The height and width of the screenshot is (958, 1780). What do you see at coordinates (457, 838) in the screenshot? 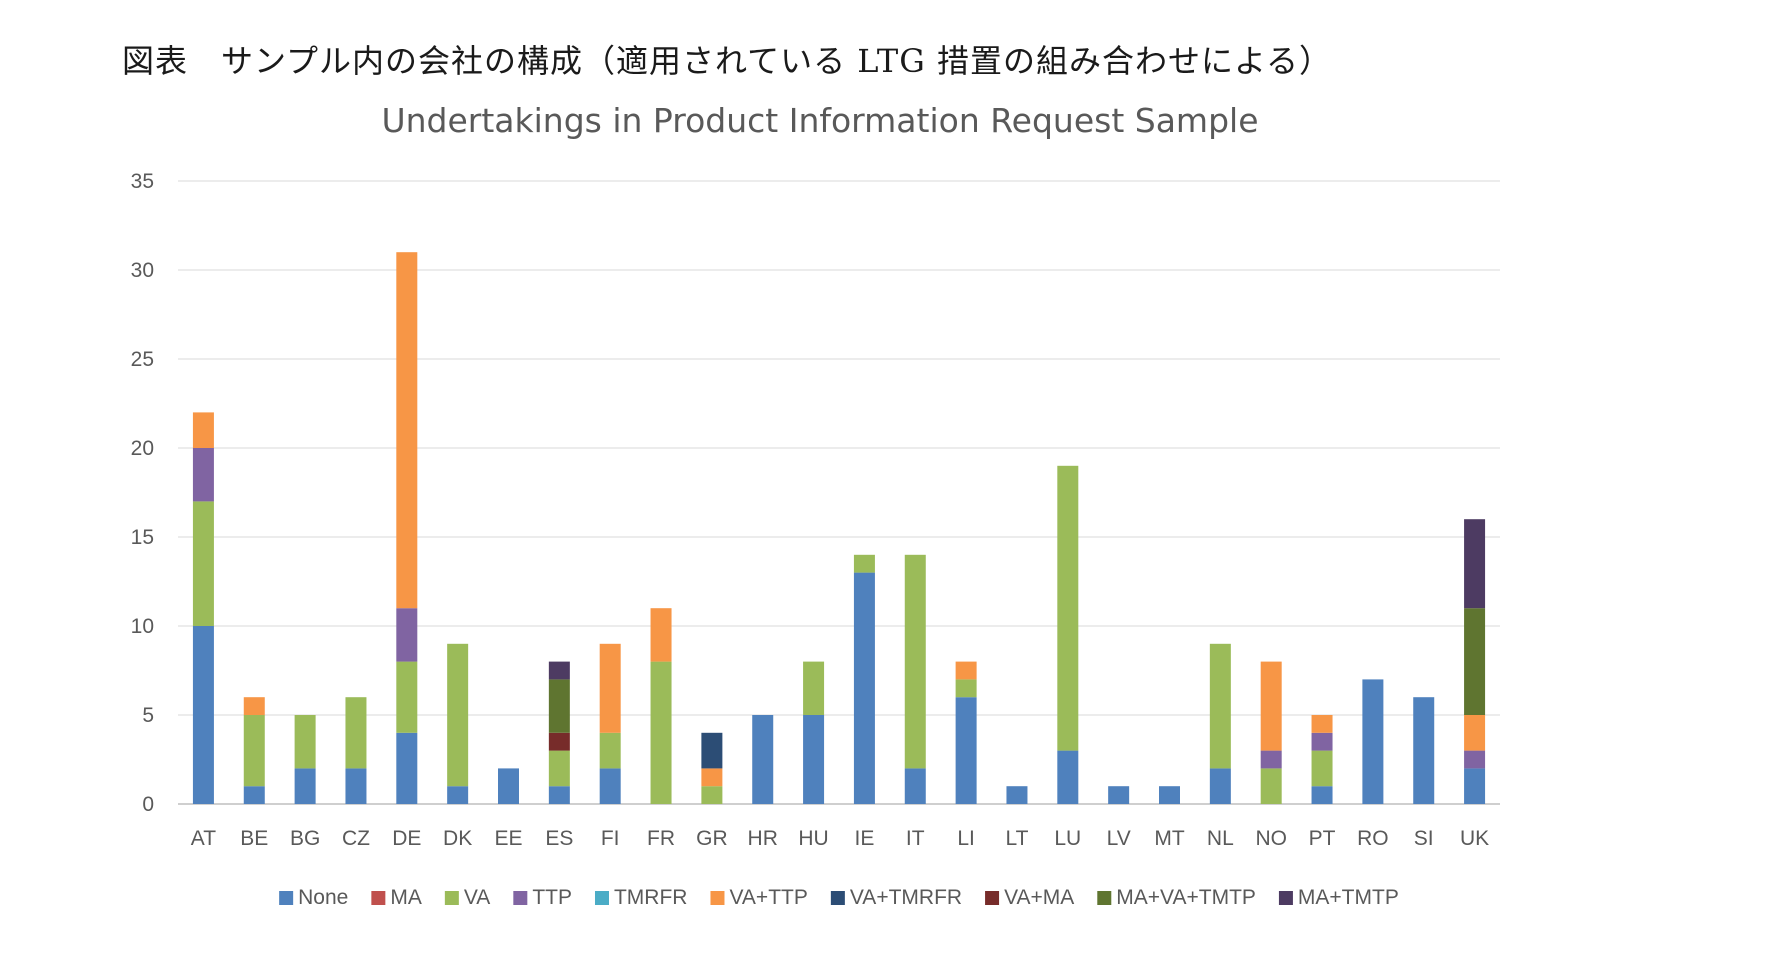
I see `x-category-label: DK` at bounding box center [457, 838].